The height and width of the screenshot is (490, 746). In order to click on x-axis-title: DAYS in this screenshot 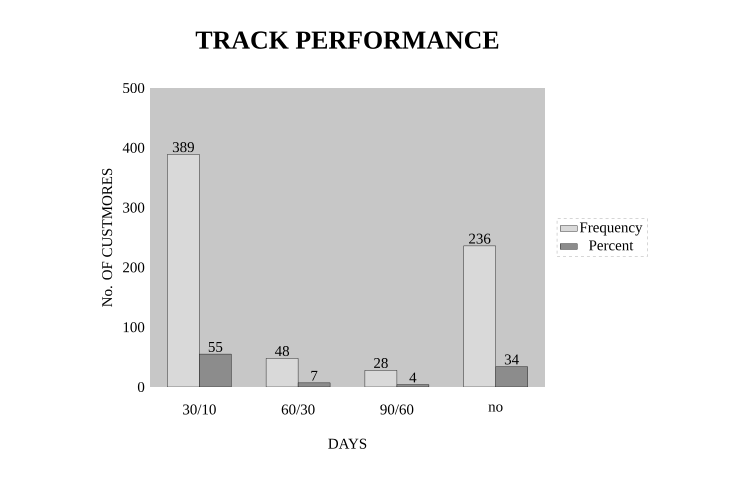, I will do `click(347, 443)`.